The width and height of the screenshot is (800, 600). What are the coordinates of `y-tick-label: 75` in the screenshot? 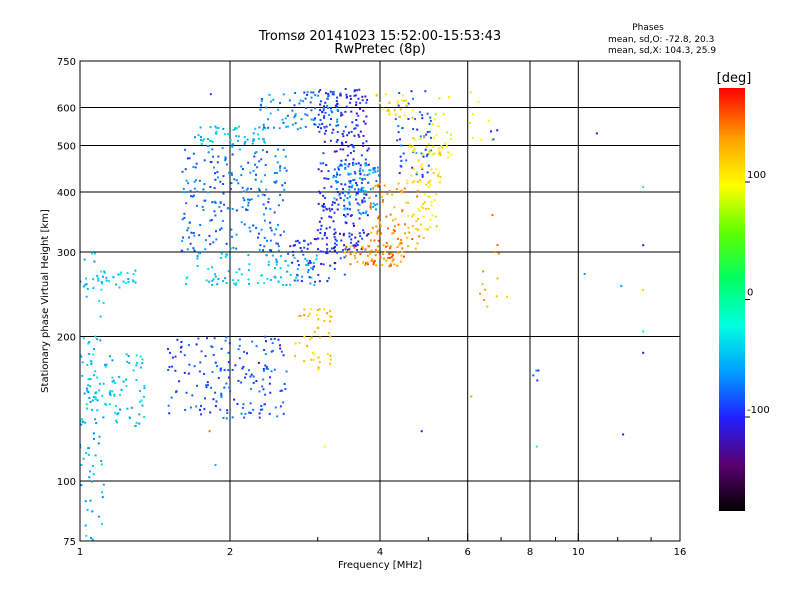 It's located at (69, 542).